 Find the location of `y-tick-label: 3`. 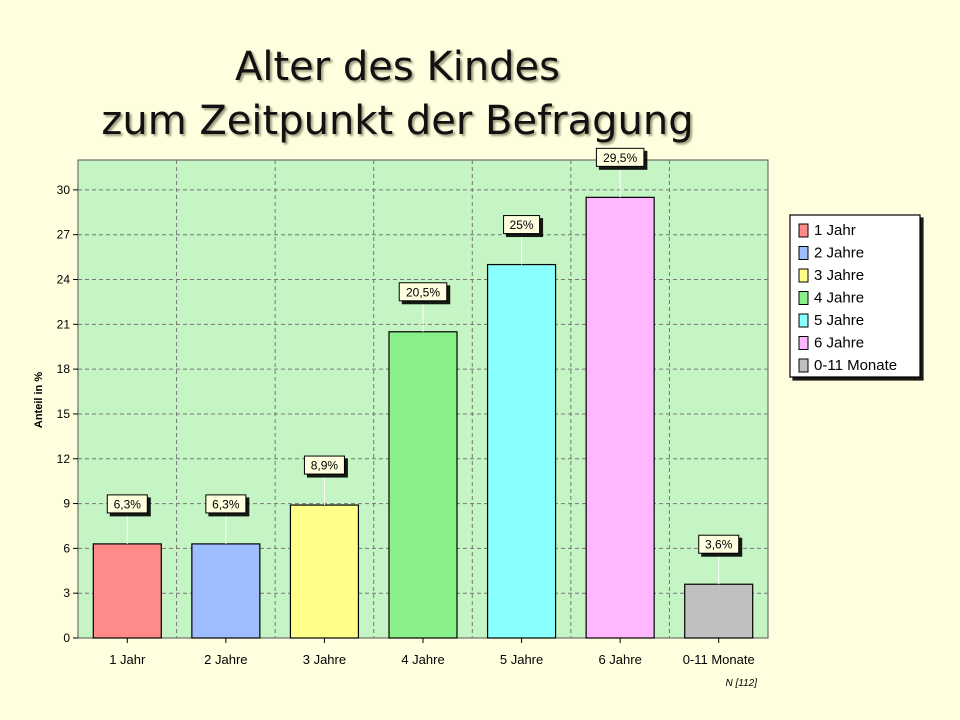

y-tick-label: 3 is located at coordinates (66, 593).